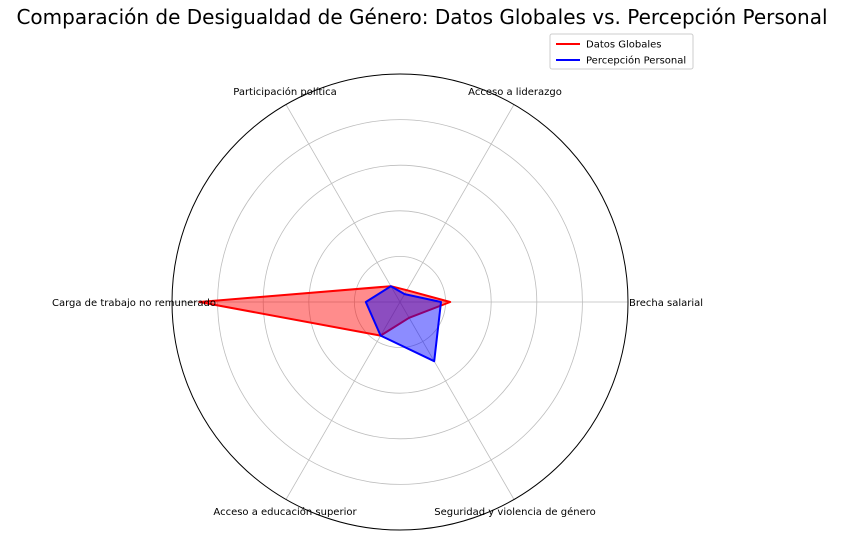  Describe the element at coordinates (285, 512) in the screenshot. I see `category-label: Acceso a educación superior` at that location.